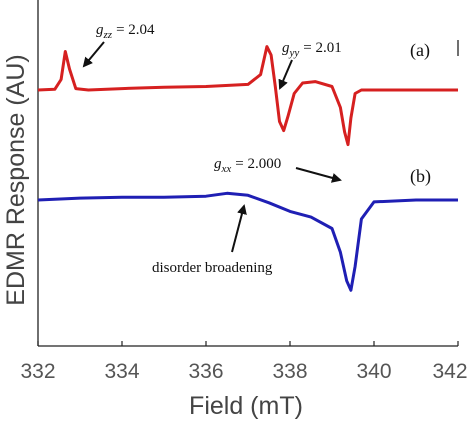 This screenshot has height=424, width=474. Describe the element at coordinates (121, 371) in the screenshot. I see `x-tick-label-1: 334` at that location.